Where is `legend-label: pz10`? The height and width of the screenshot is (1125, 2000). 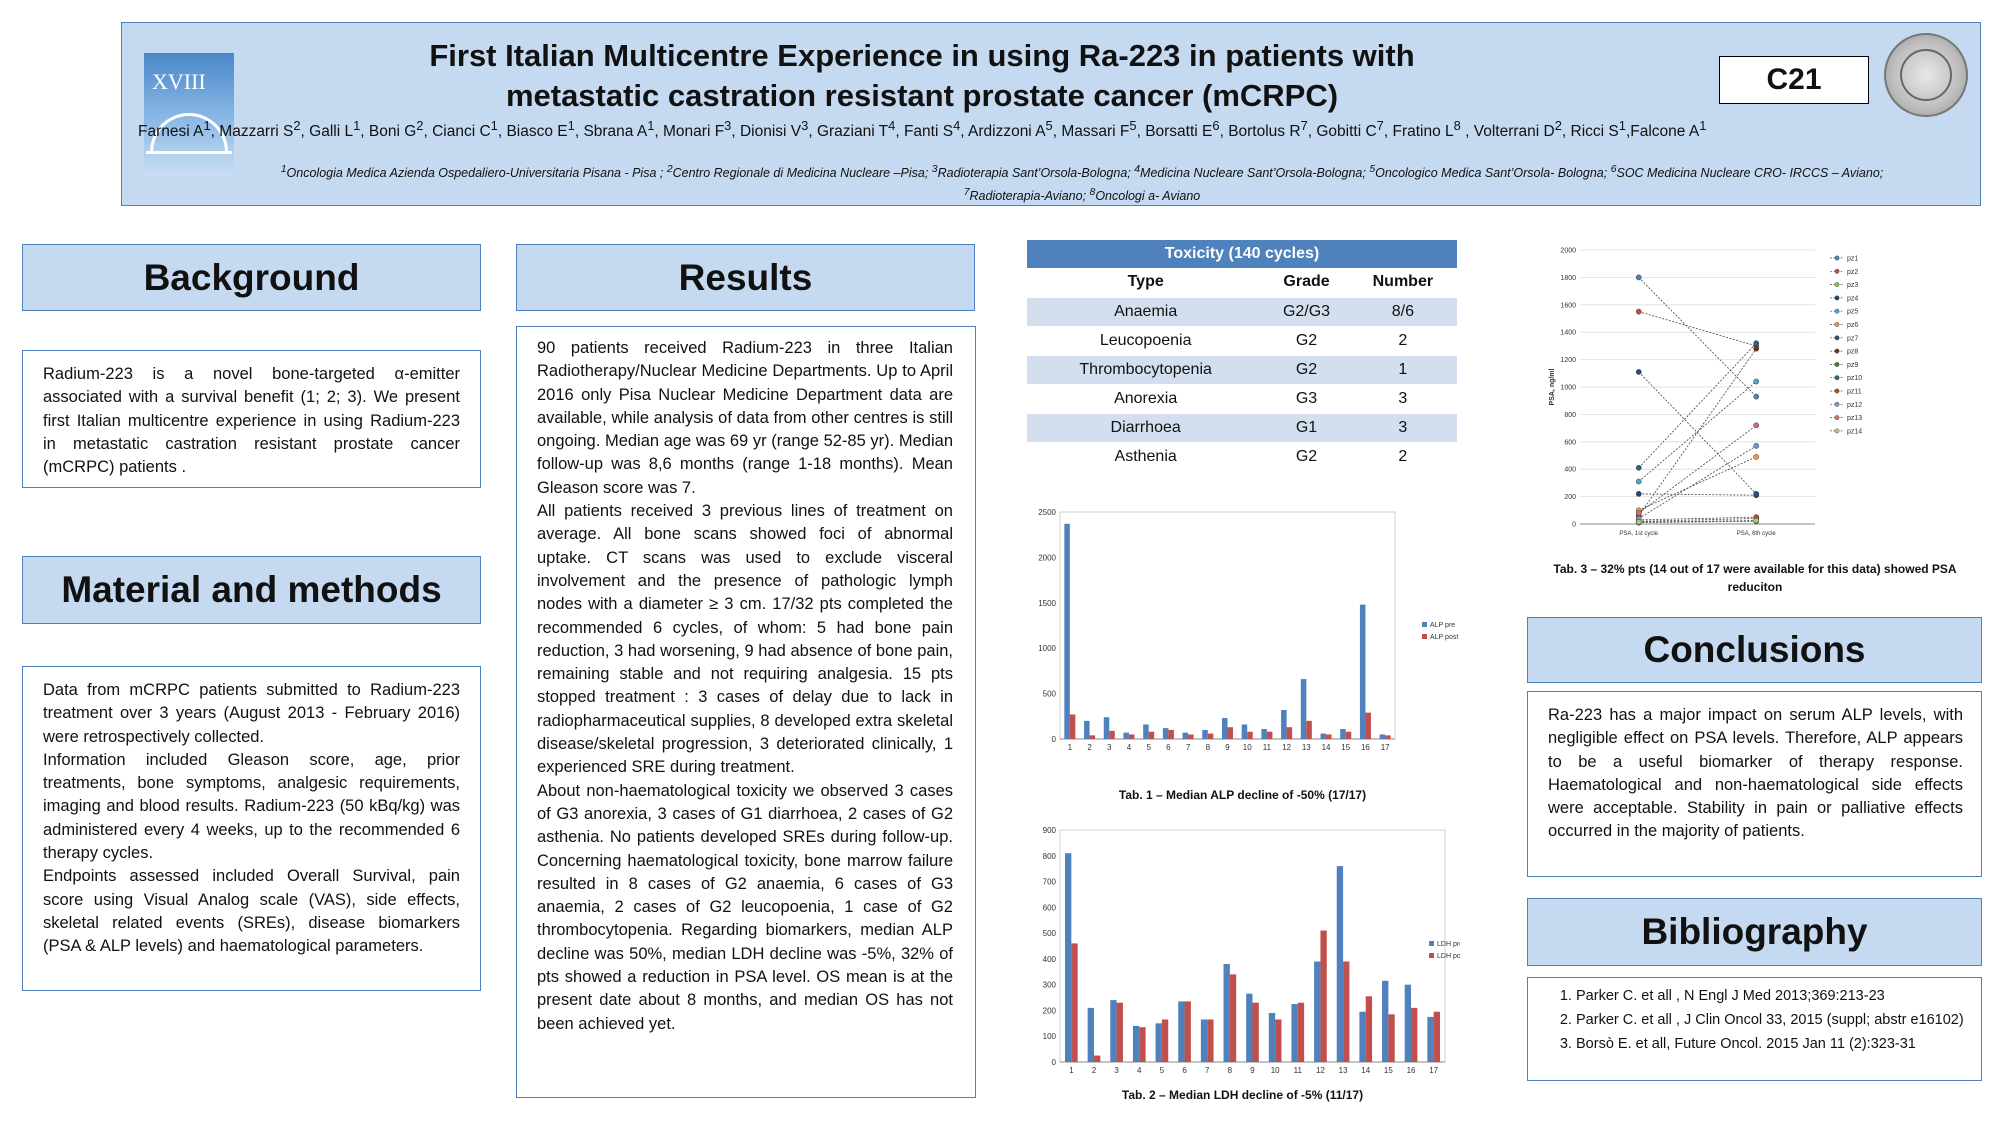 legend-label: pz10 is located at coordinates (1854, 378).